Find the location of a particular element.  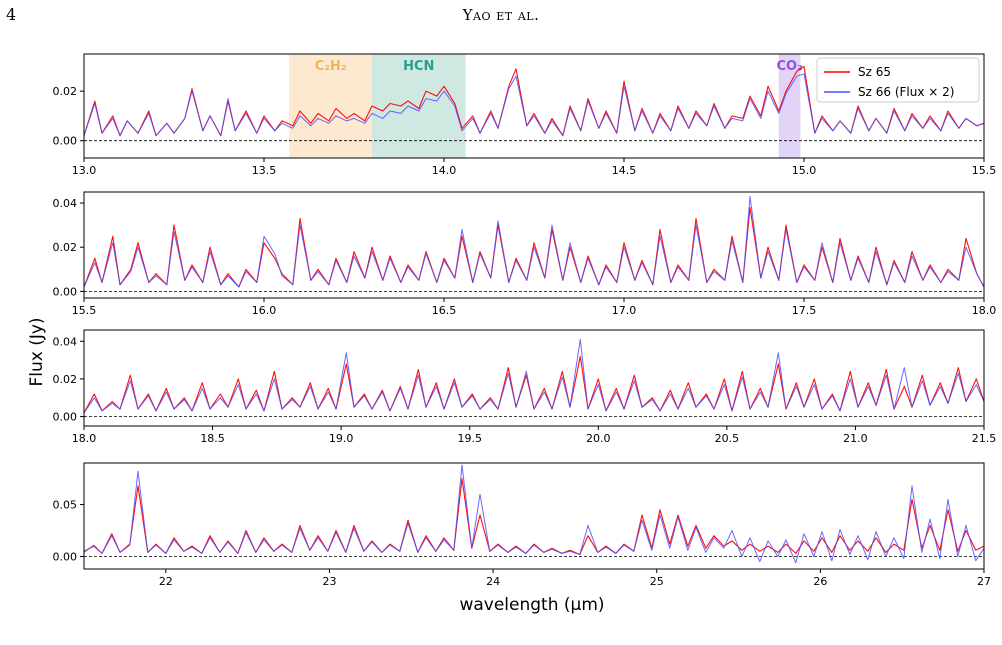

x-tick-label: 25 is located at coordinates (657, 581).